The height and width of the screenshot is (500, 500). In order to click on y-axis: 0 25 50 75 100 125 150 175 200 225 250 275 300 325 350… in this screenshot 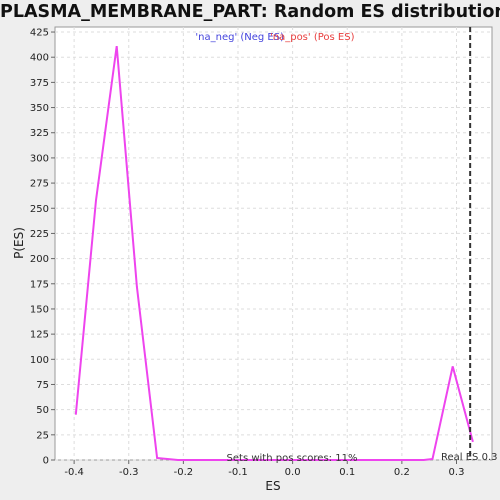, I will do `click(42, 247)`.